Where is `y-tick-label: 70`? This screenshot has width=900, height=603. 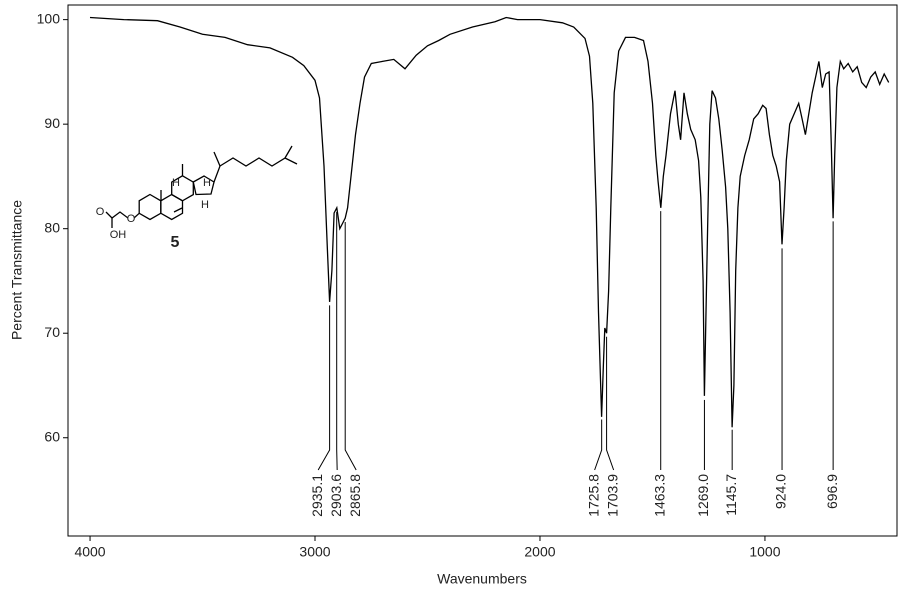
y-tick-label: 70 is located at coordinates (52, 332).